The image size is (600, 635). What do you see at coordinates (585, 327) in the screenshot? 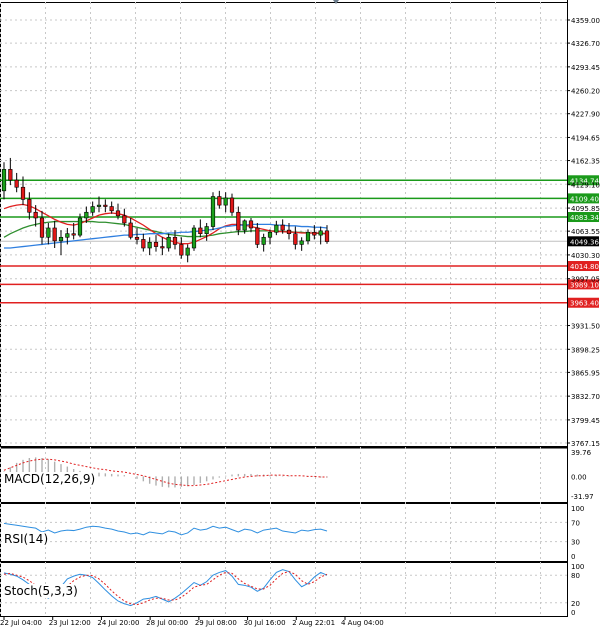
I see `price-tick-label: 3931.50` at bounding box center [585, 327].